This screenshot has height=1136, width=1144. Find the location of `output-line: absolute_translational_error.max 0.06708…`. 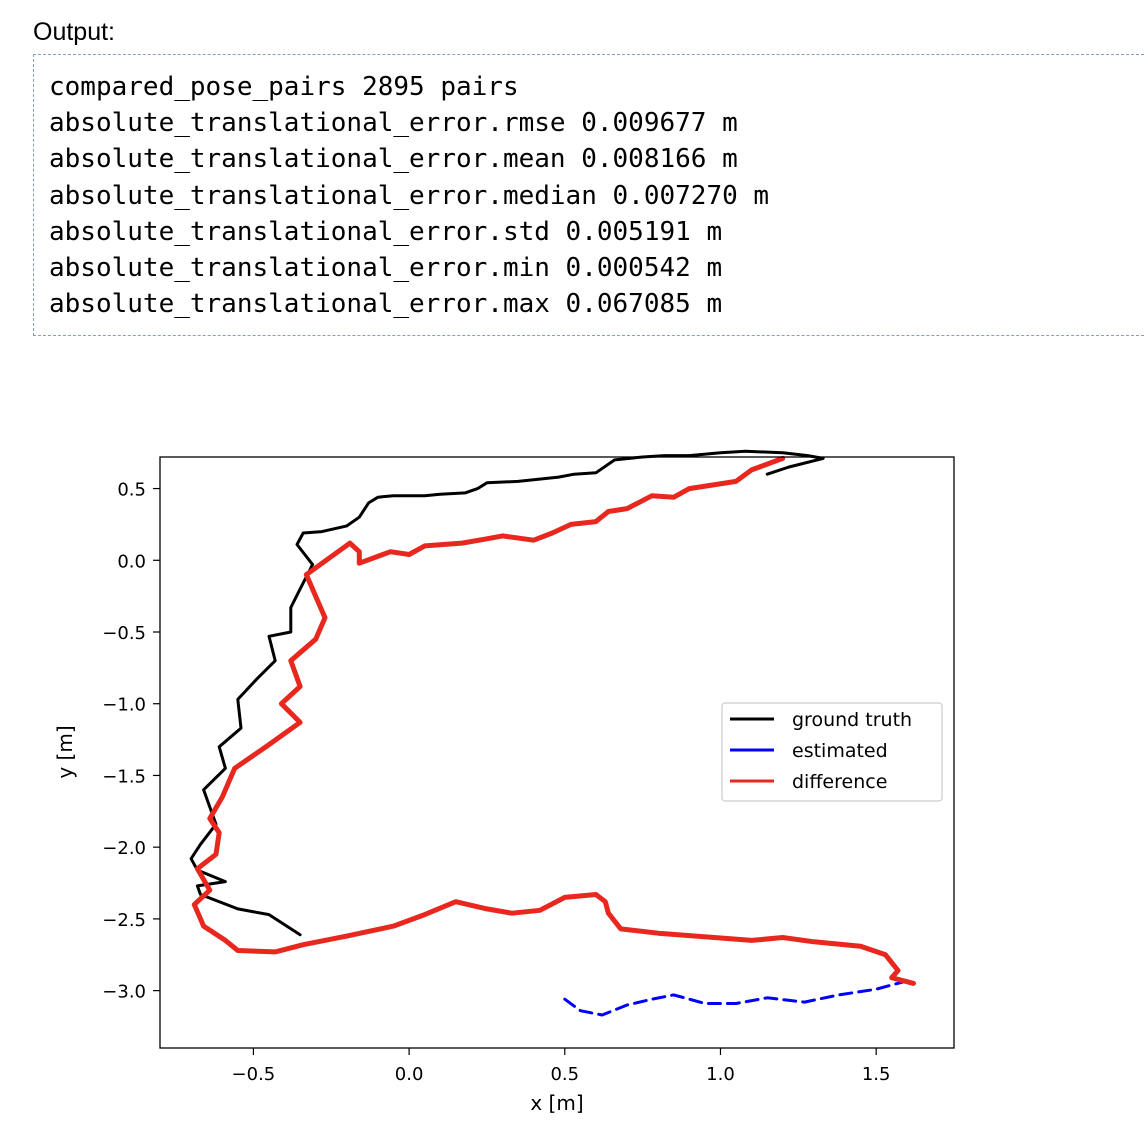

output-line: absolute_translational_error.max 0.06708… is located at coordinates (386, 304).